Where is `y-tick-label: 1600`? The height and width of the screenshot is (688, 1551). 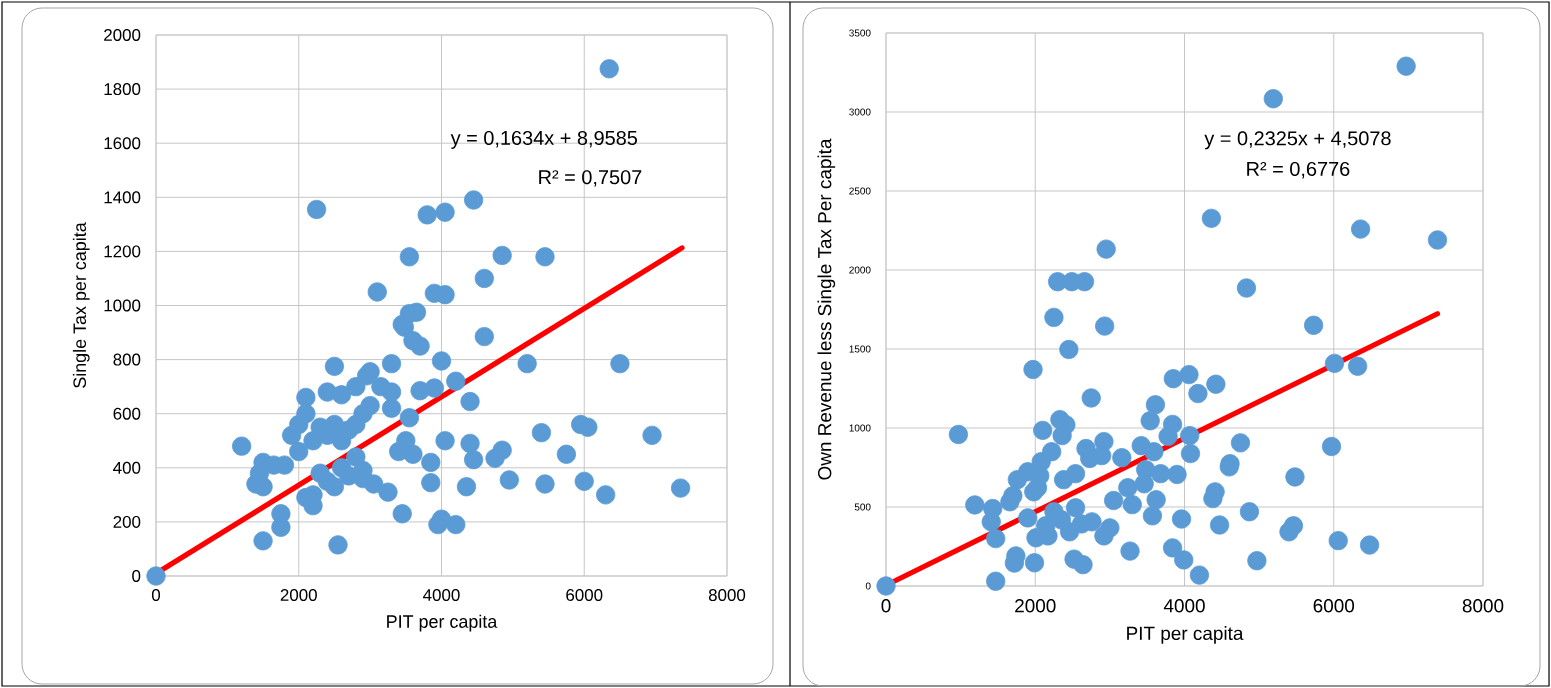 y-tick-label: 1600 is located at coordinates (122, 143).